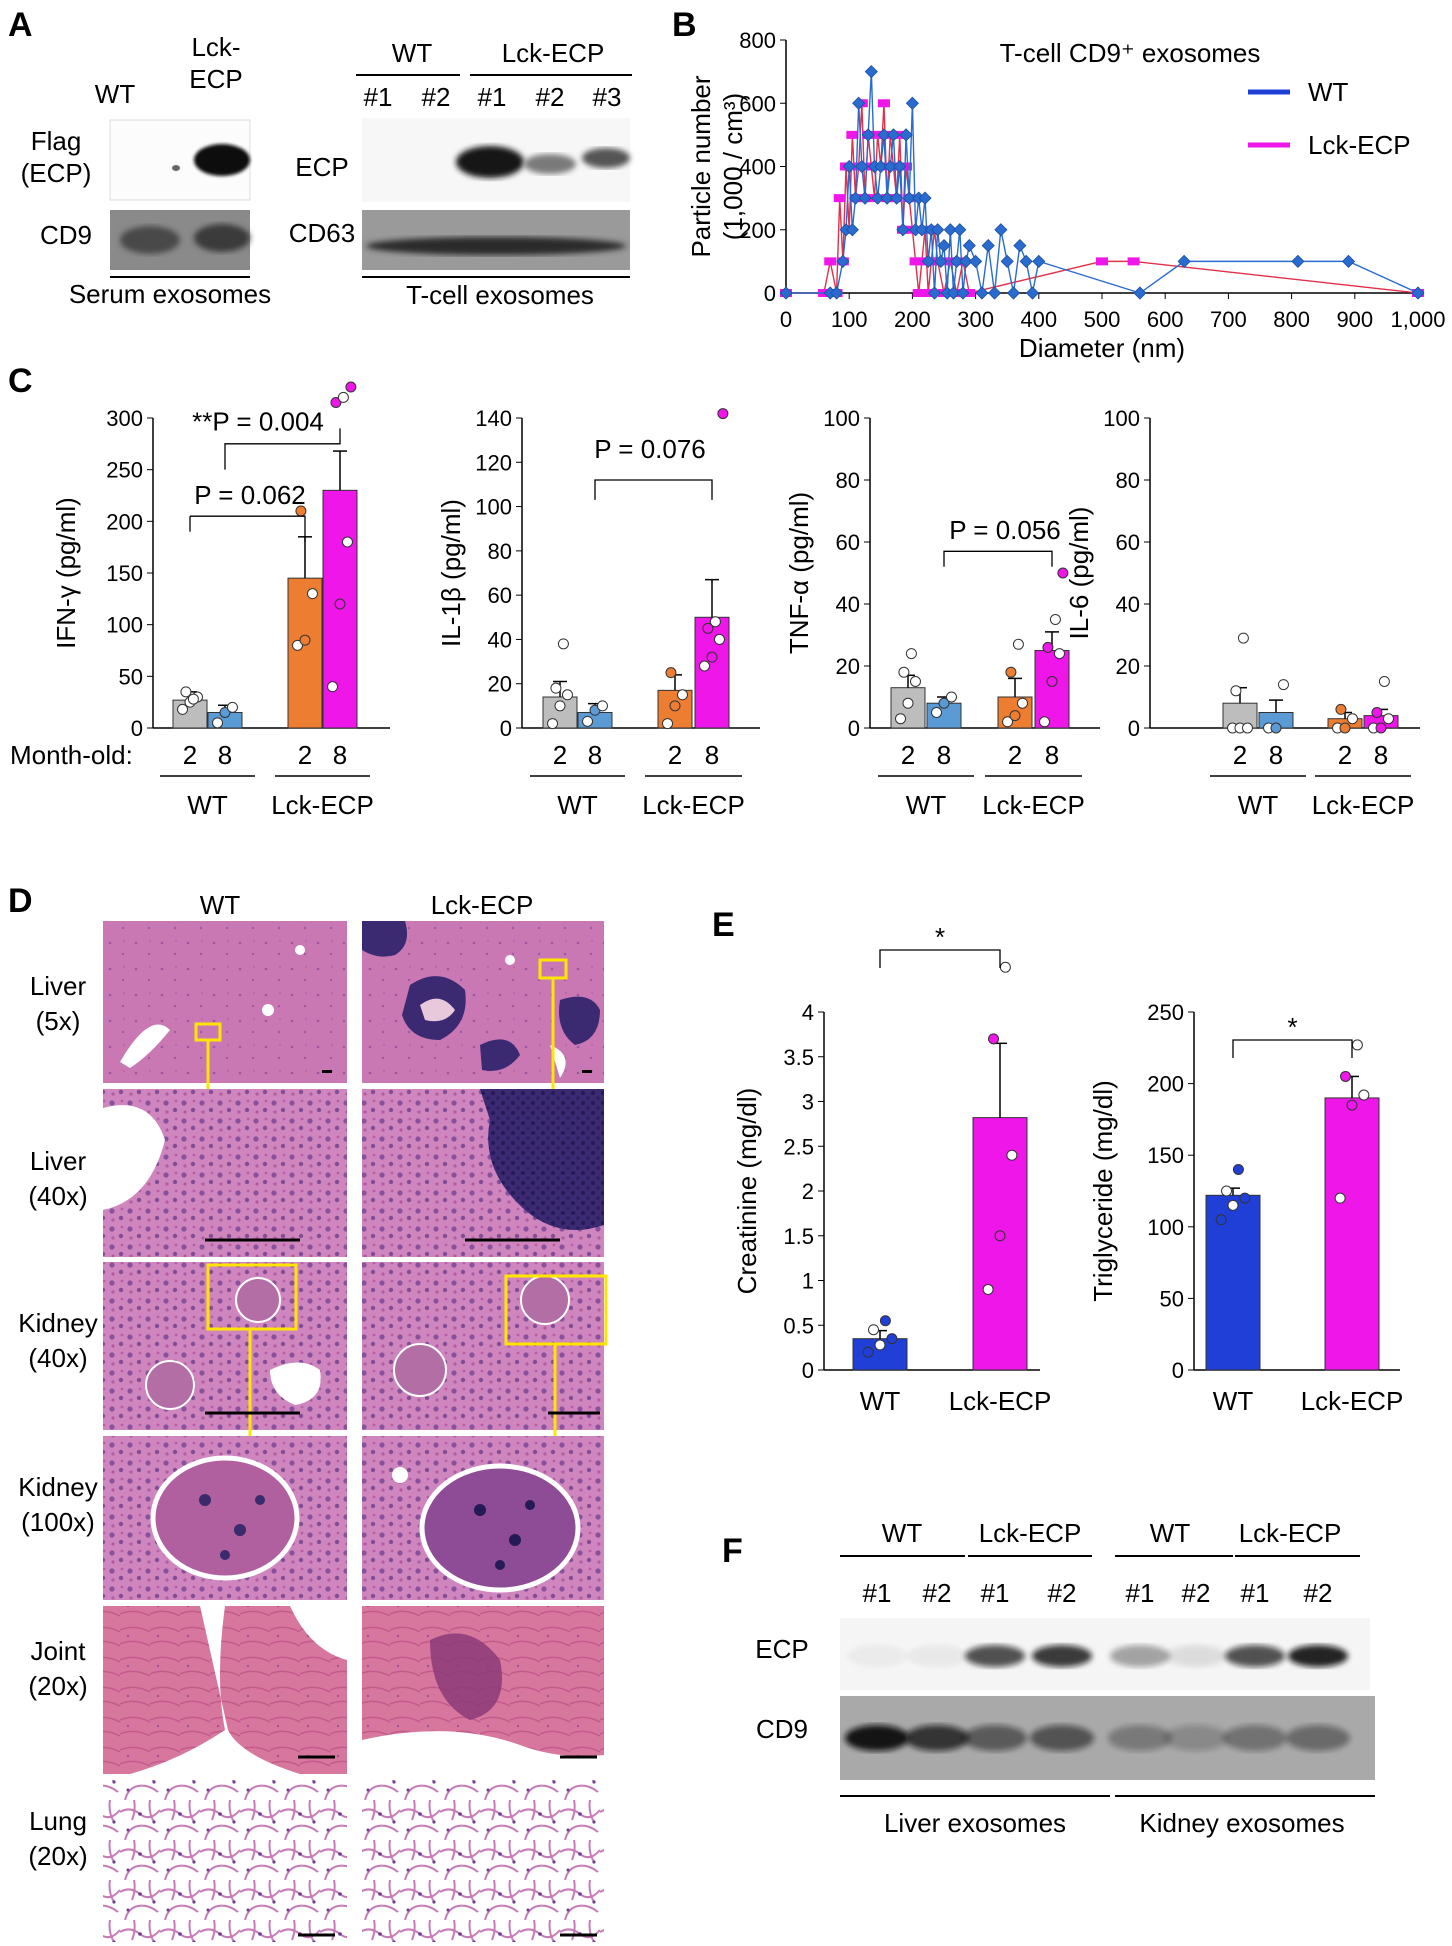 This screenshot has height=1946, width=1452. What do you see at coordinates (1102, 319) in the screenshot?
I see `x-tick-label: 500` at bounding box center [1102, 319].